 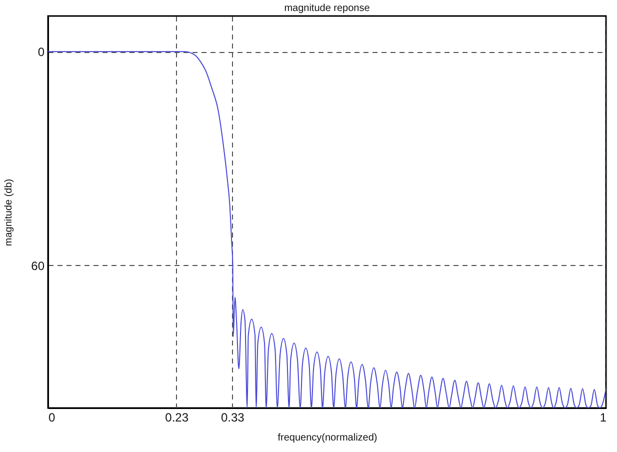 What do you see at coordinates (232, 417) in the screenshot?
I see `x-tick-label: 0.33` at bounding box center [232, 417].